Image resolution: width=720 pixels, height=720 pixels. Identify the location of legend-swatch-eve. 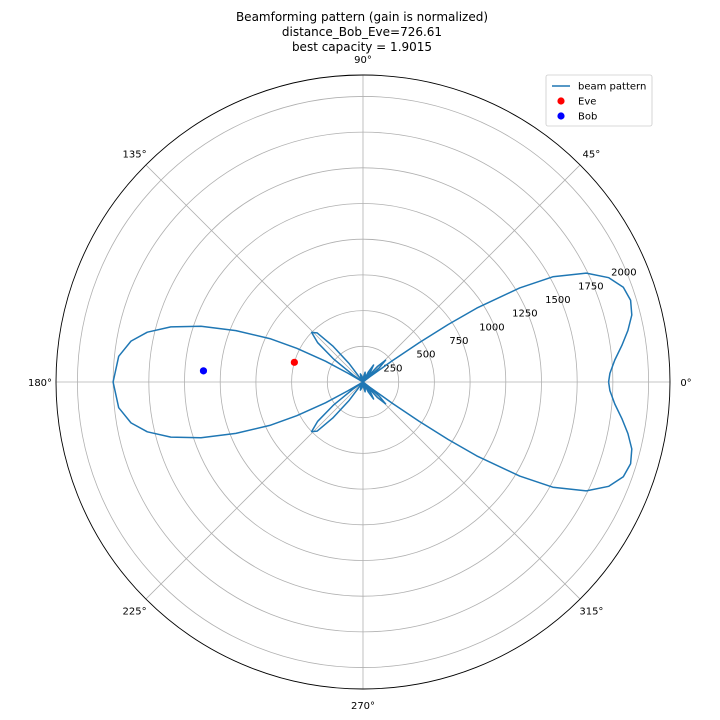
(561, 101).